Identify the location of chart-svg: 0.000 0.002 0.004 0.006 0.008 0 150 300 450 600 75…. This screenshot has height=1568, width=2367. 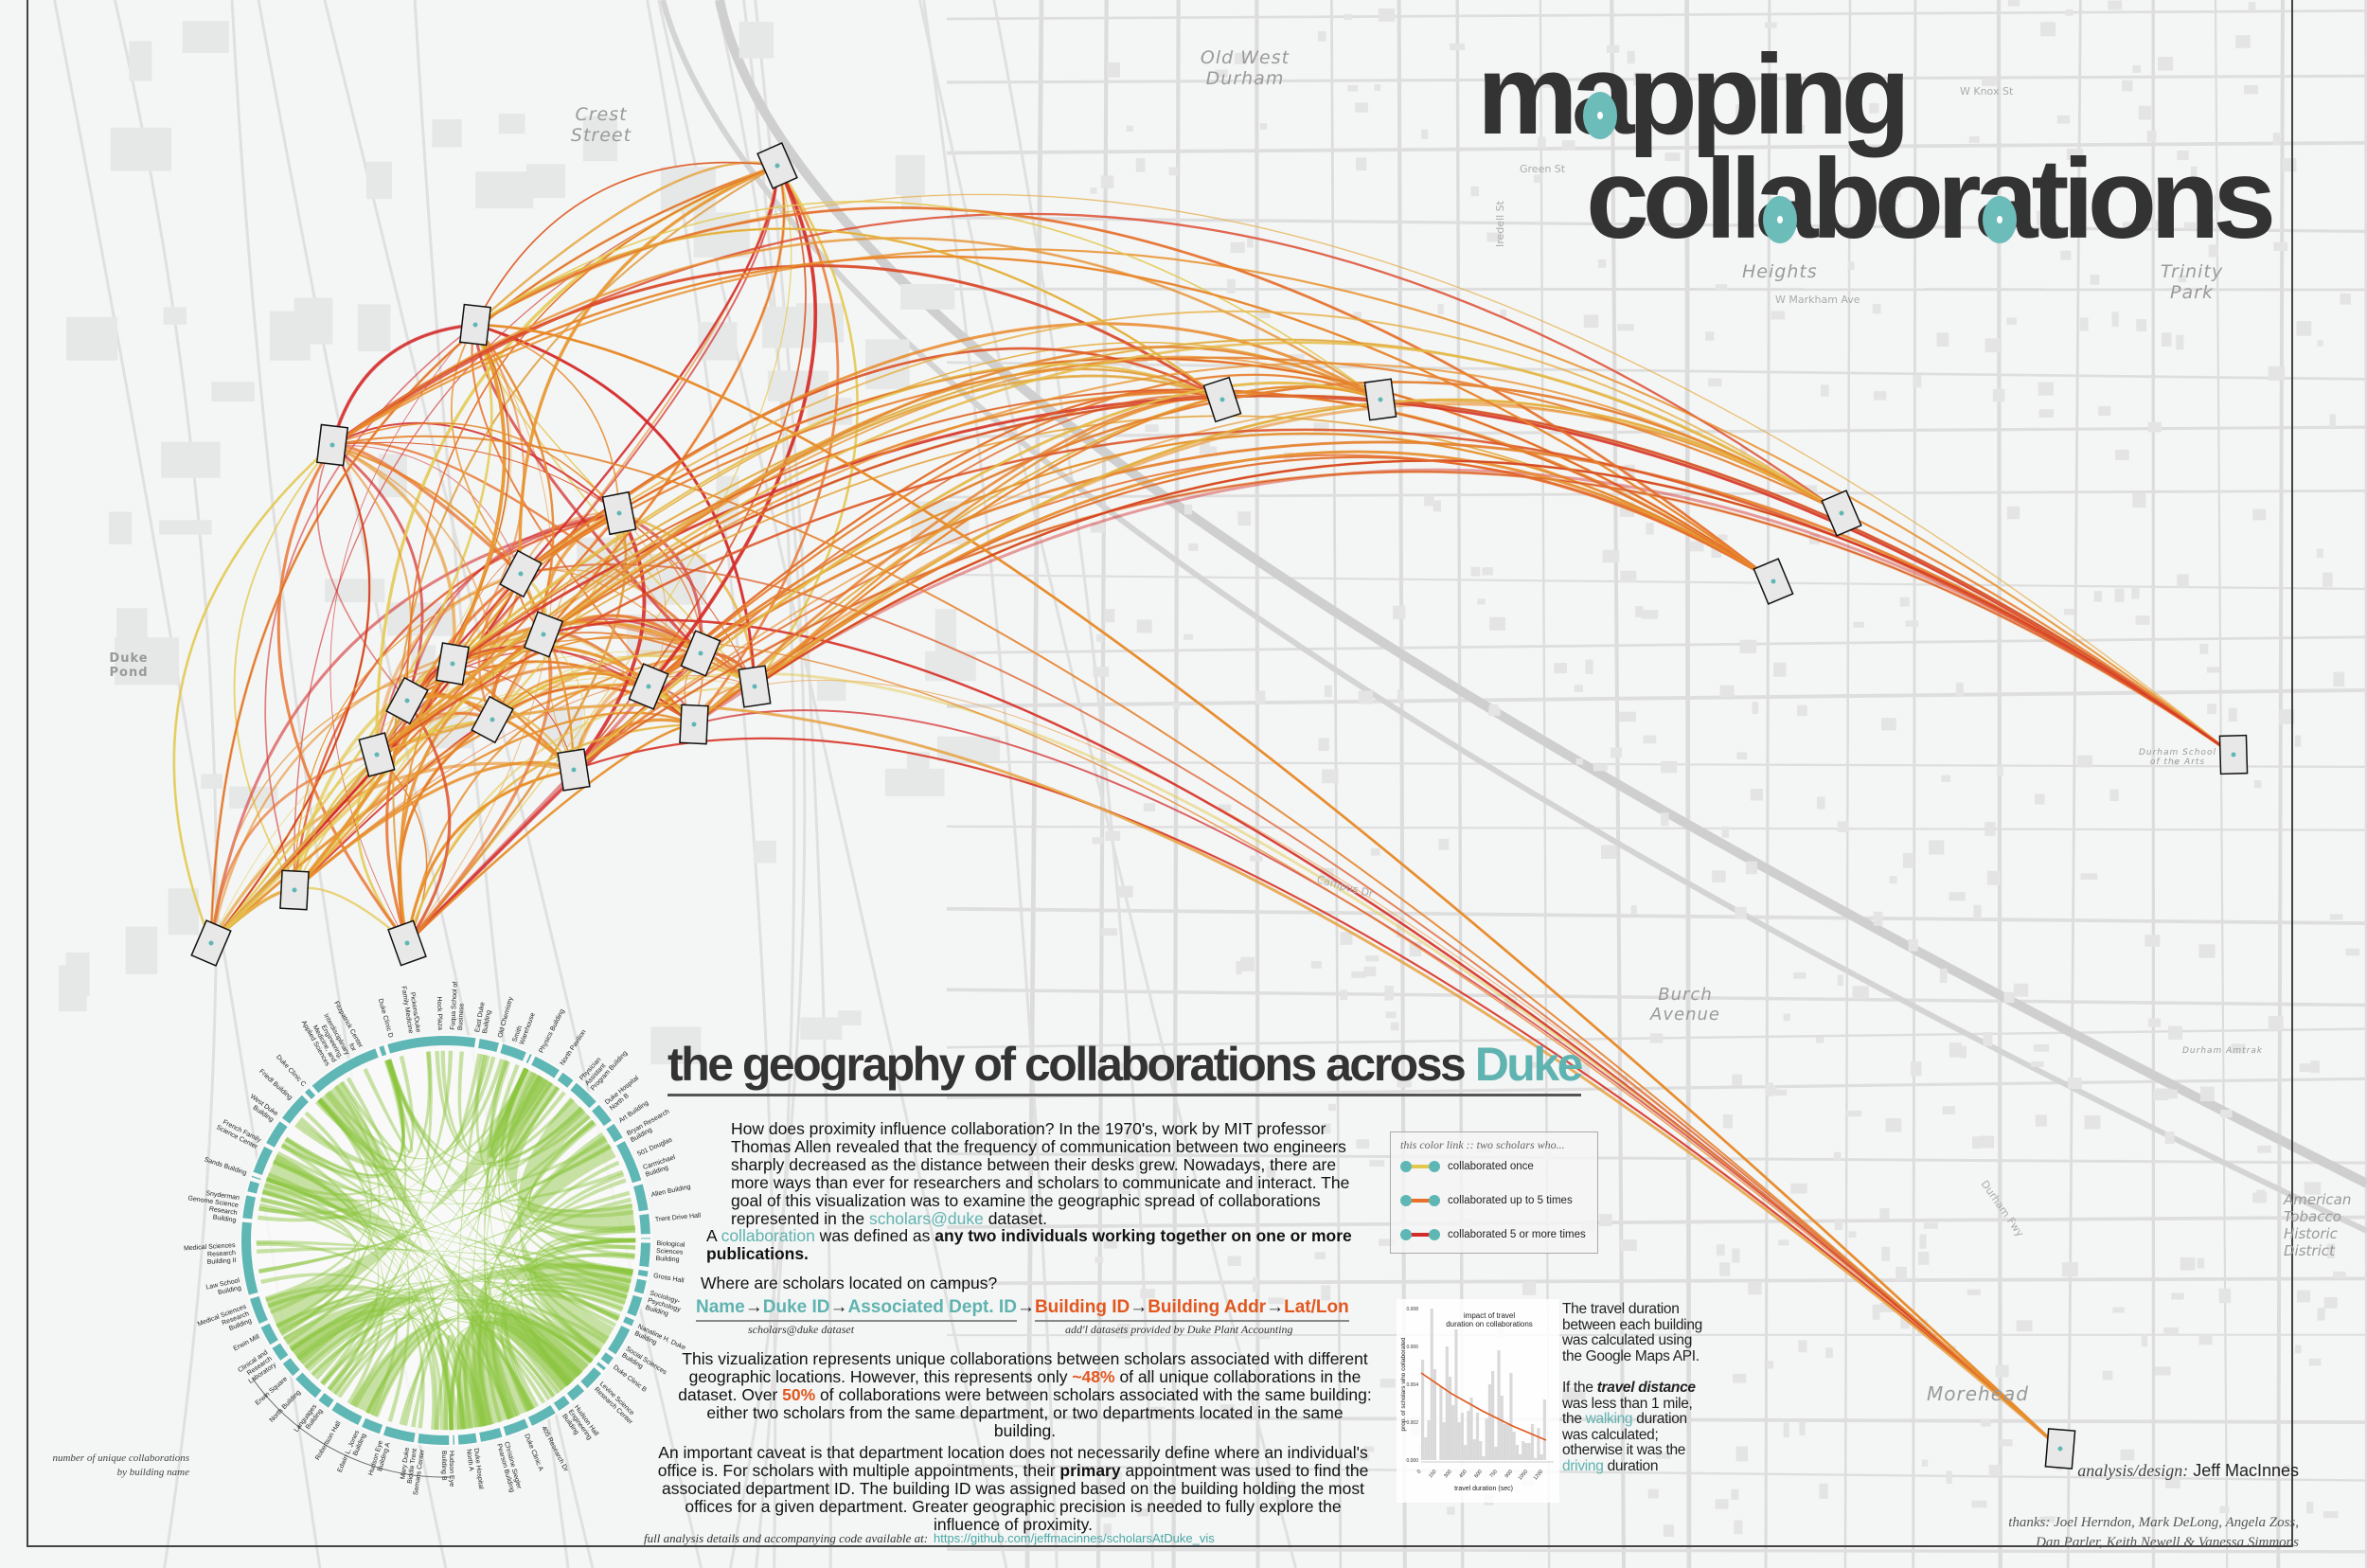
(1477, 1399).